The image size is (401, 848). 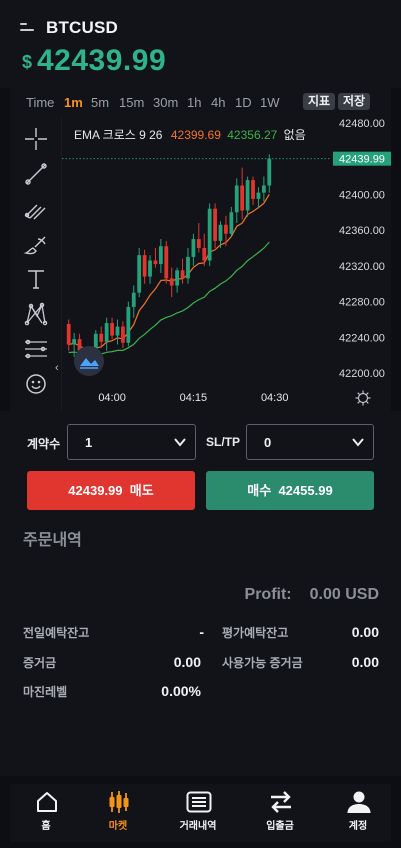 I want to click on collapse-toolbar-icon: ‹, so click(x=57, y=368).